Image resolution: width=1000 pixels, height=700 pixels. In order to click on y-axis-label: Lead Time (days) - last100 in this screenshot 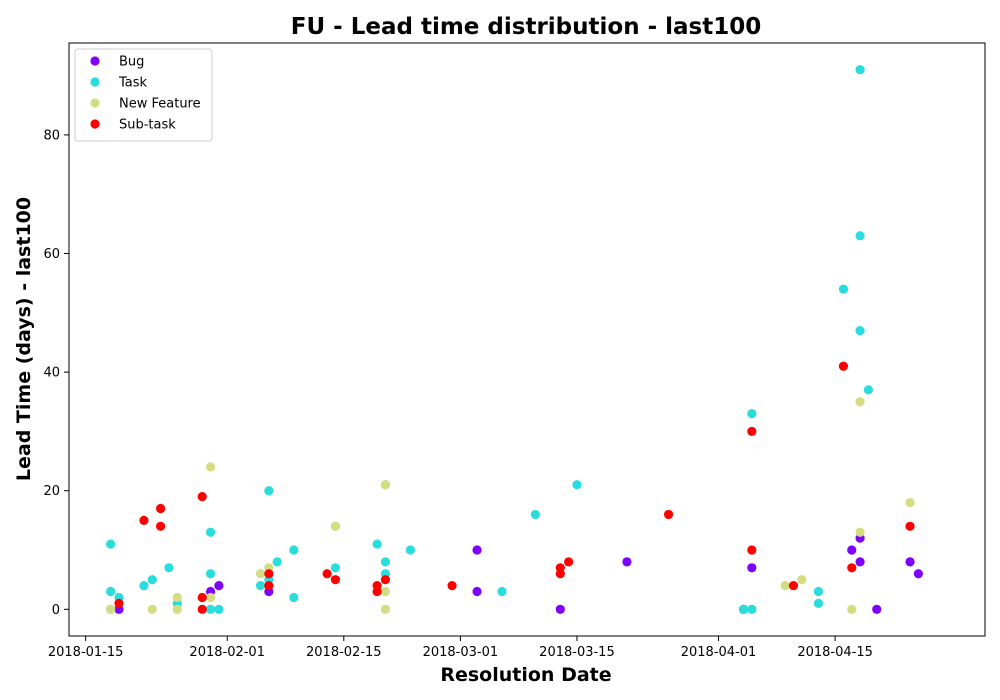, I will do `click(24, 339)`.